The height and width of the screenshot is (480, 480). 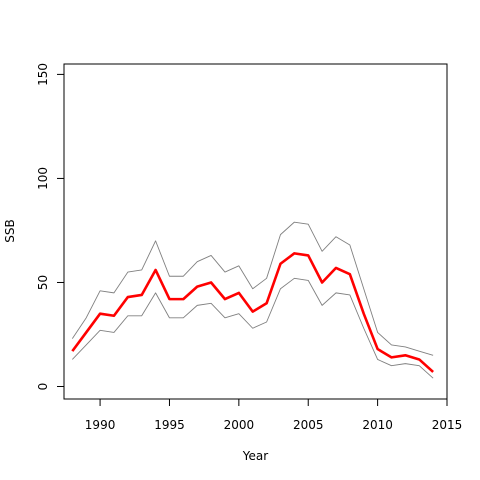 What do you see at coordinates (308, 425) in the screenshot?
I see `x-tick-label: 2005` at bounding box center [308, 425].